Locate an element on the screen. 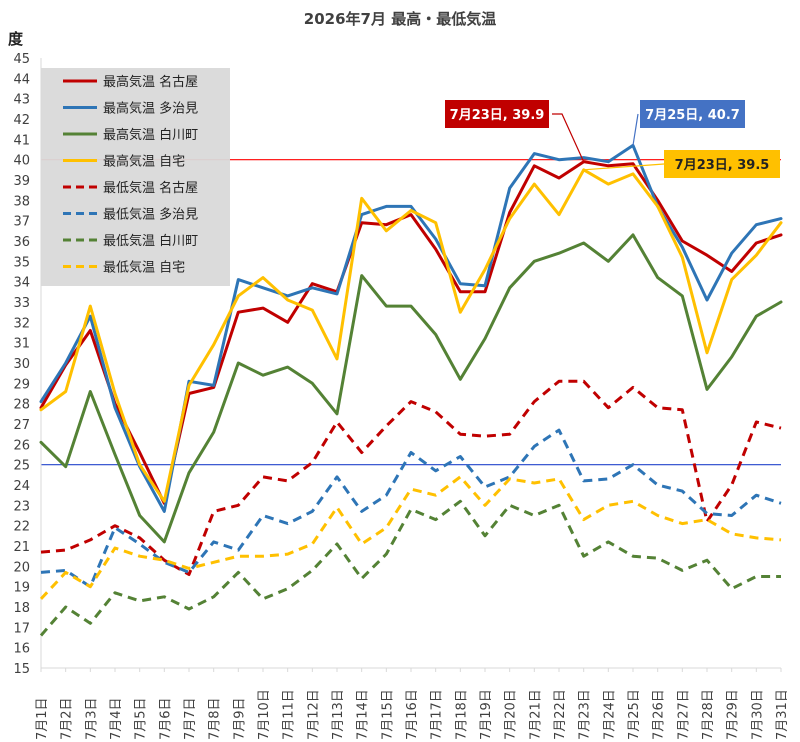  x-tick-label: 7月20日 is located at coordinates (511, 714).